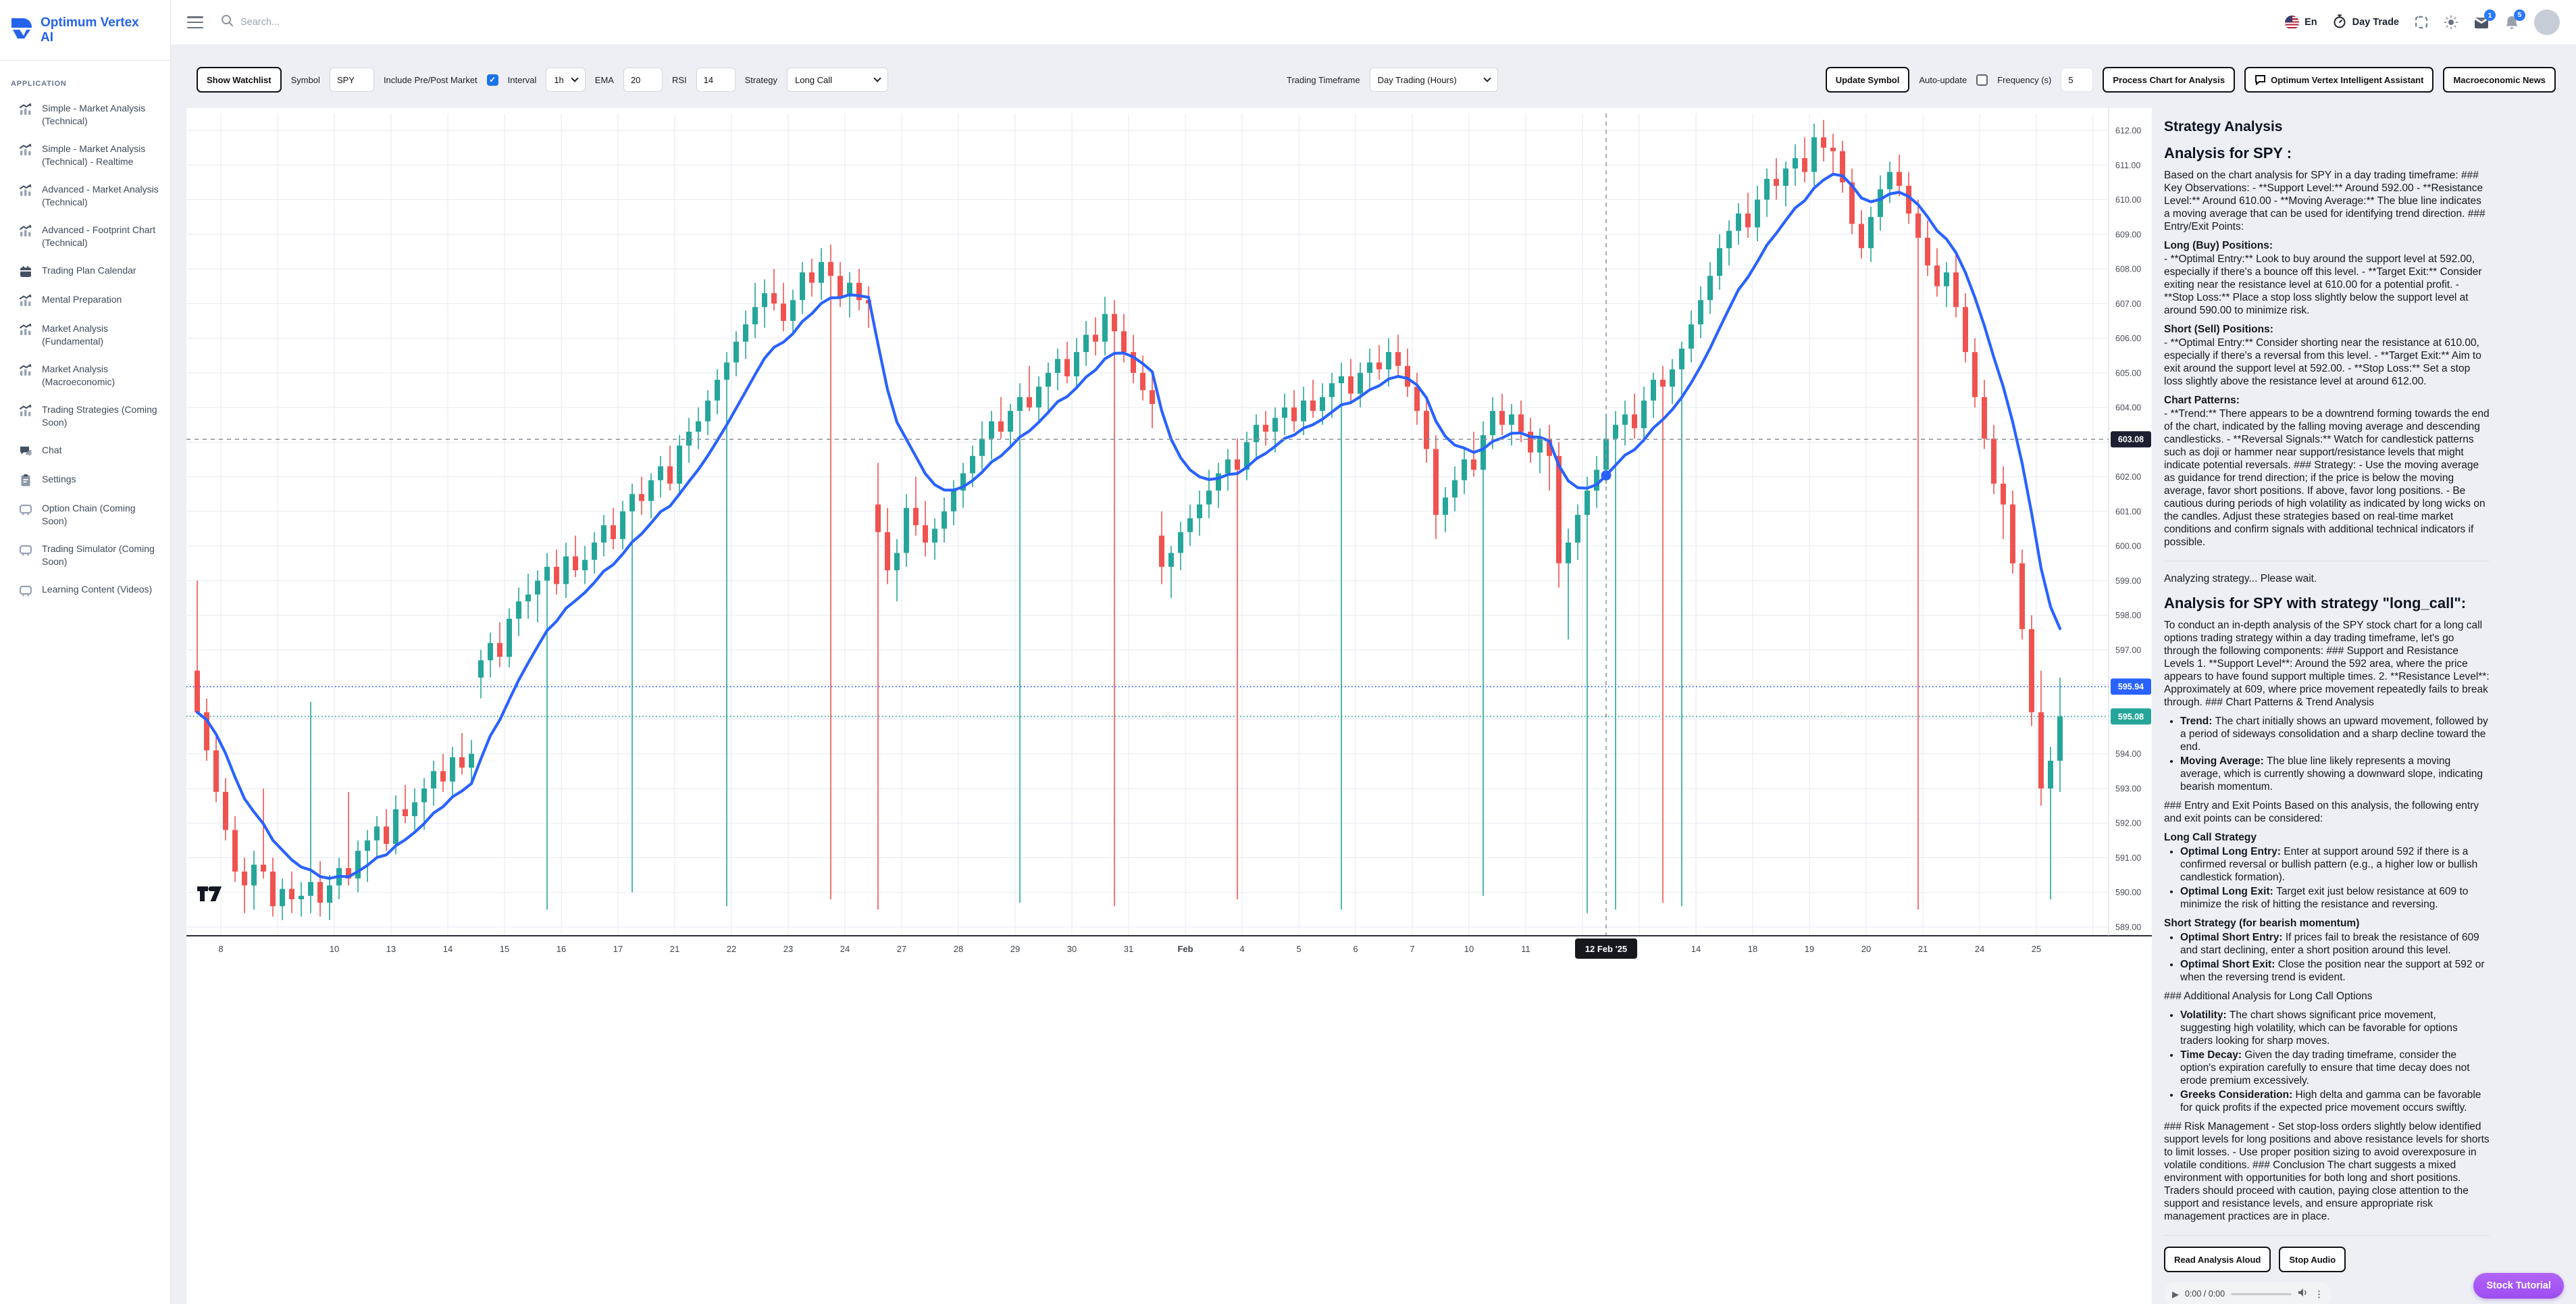  I want to click on strategy-select: Long Call, so click(838, 80).